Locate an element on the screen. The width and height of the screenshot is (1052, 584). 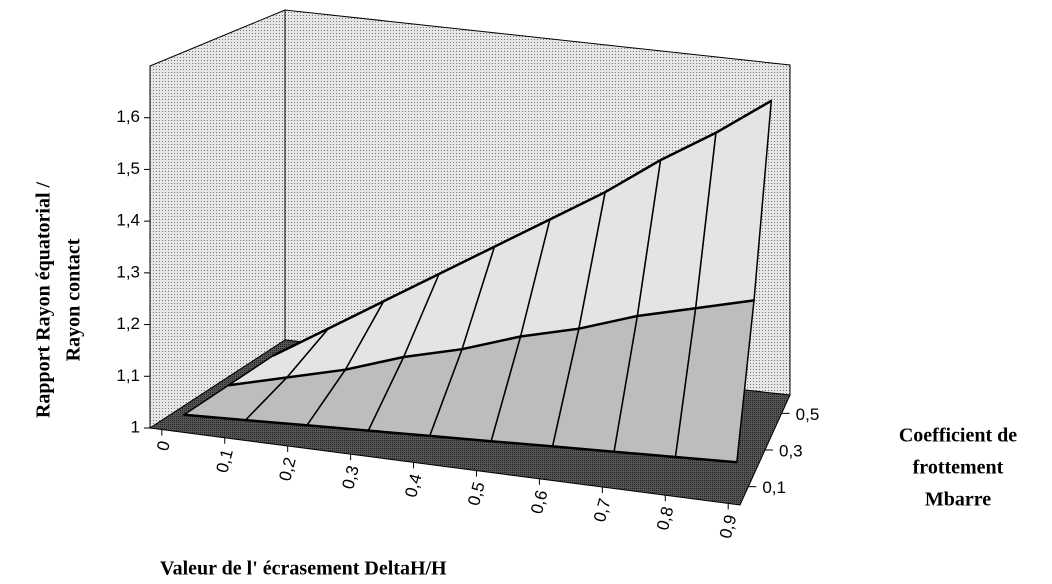
z-tick-label: 1 is located at coordinates (135, 426).